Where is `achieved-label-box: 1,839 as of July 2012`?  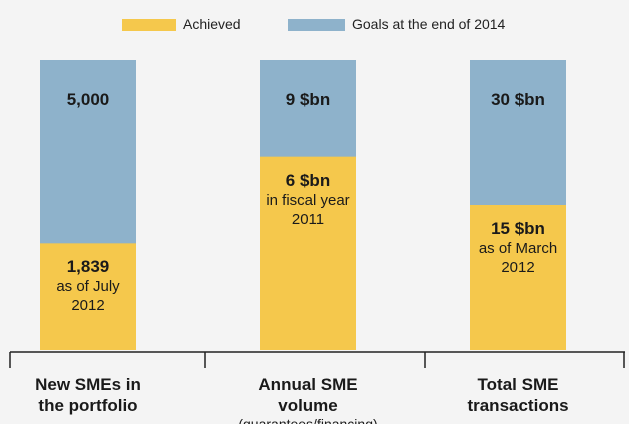 achieved-label-box: 1,839 as of July 2012 is located at coordinates (88, 286).